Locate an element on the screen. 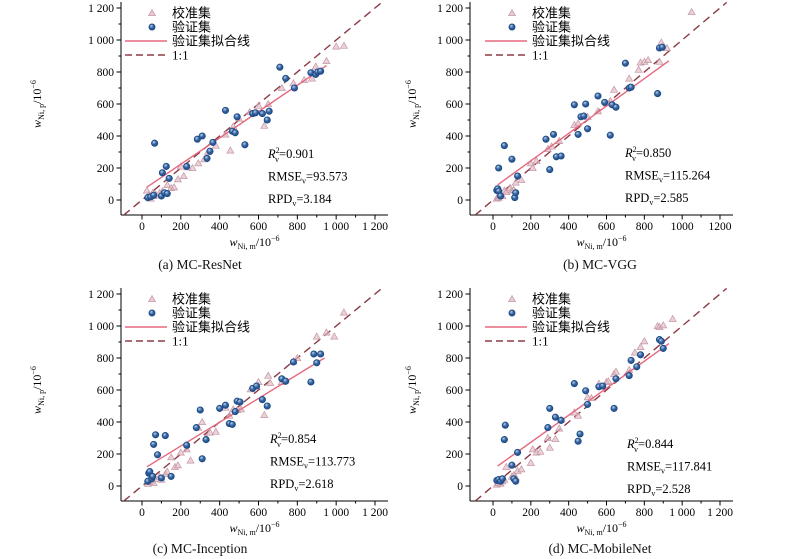  svg-text: RMSEv=115.264 is located at coordinates (668, 177).